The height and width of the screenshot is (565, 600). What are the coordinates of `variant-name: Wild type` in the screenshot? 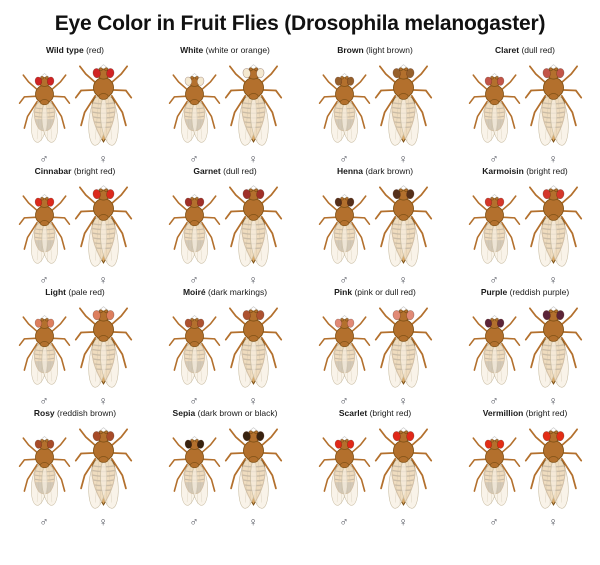 It's located at (64, 50).